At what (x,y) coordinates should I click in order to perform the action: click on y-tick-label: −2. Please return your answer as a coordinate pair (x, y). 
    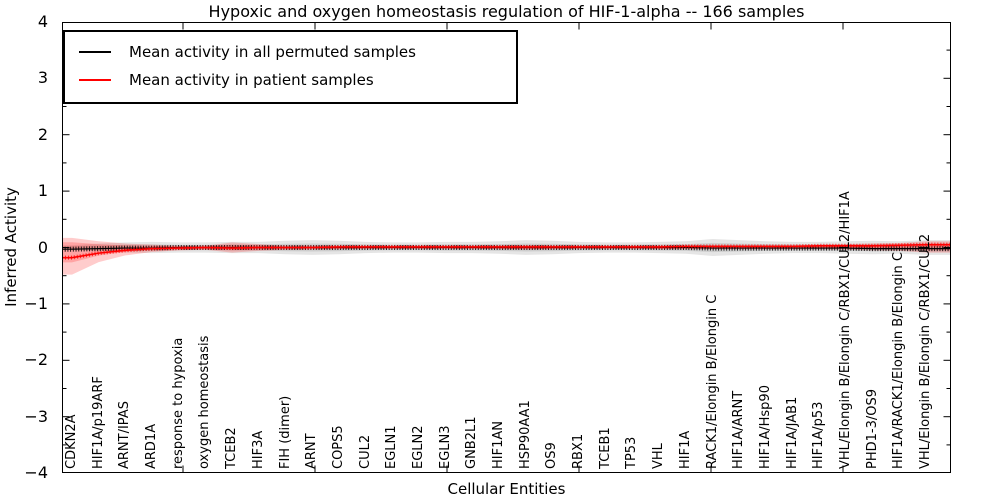
    Looking at the image, I should click on (36, 360).